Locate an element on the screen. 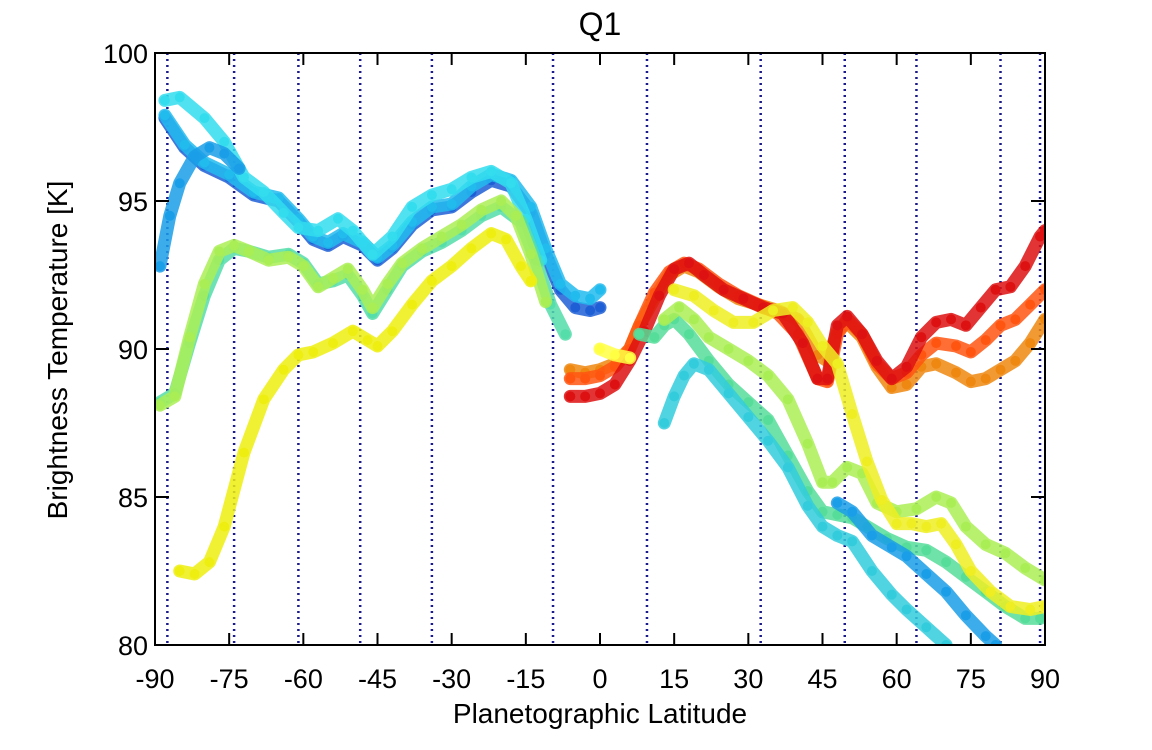 The width and height of the screenshot is (1152, 750). x-tick-label: 15 is located at coordinates (674, 679).